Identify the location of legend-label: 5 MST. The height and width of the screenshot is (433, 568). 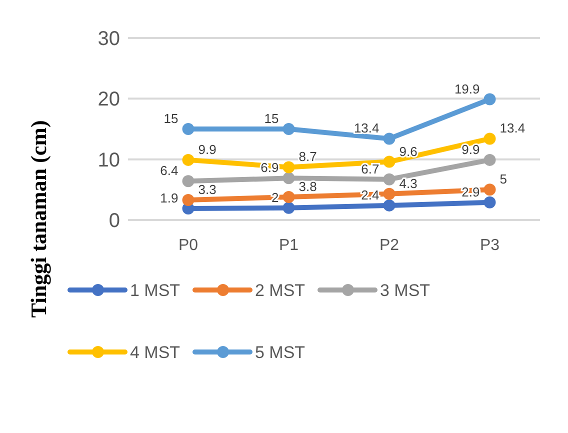
(280, 352).